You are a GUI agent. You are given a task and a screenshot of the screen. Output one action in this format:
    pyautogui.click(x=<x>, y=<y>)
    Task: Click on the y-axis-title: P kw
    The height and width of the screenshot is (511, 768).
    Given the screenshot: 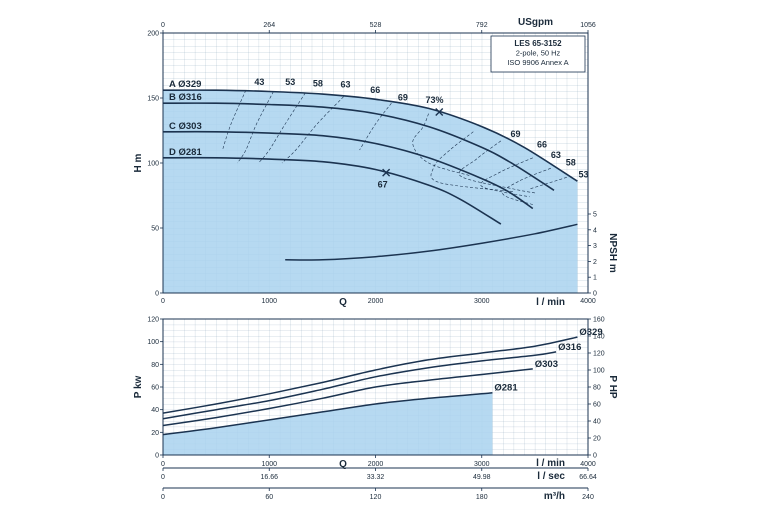 What is the action you would take?
    pyautogui.click(x=138, y=386)
    